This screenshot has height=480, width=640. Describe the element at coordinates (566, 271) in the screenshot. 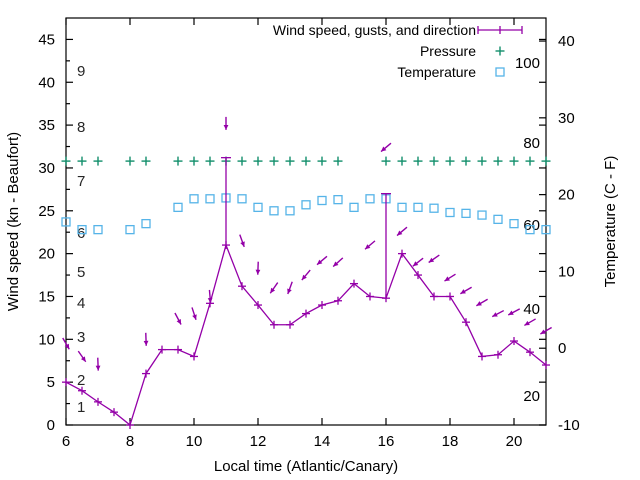

I see `y2-axis-tick-label: 10` at that location.